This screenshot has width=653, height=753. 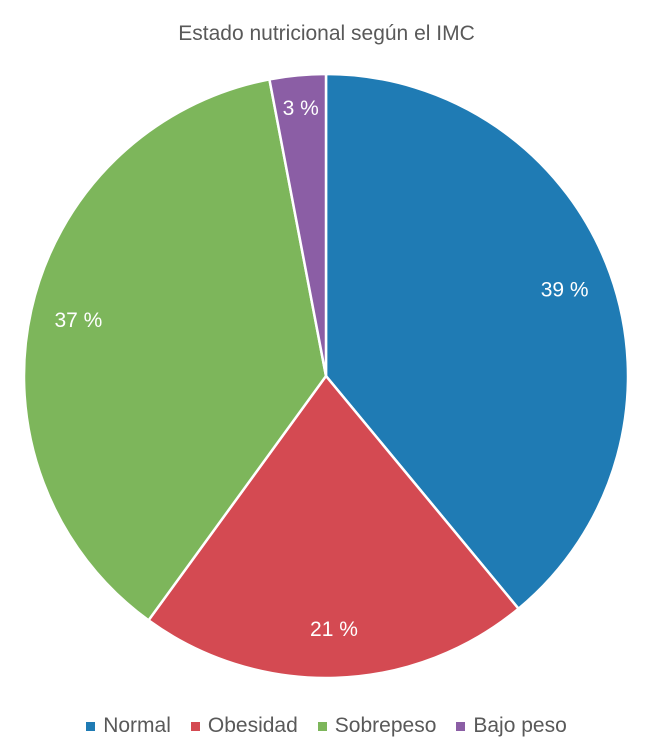 I want to click on data-label-normal: 39 %, so click(x=565, y=290).